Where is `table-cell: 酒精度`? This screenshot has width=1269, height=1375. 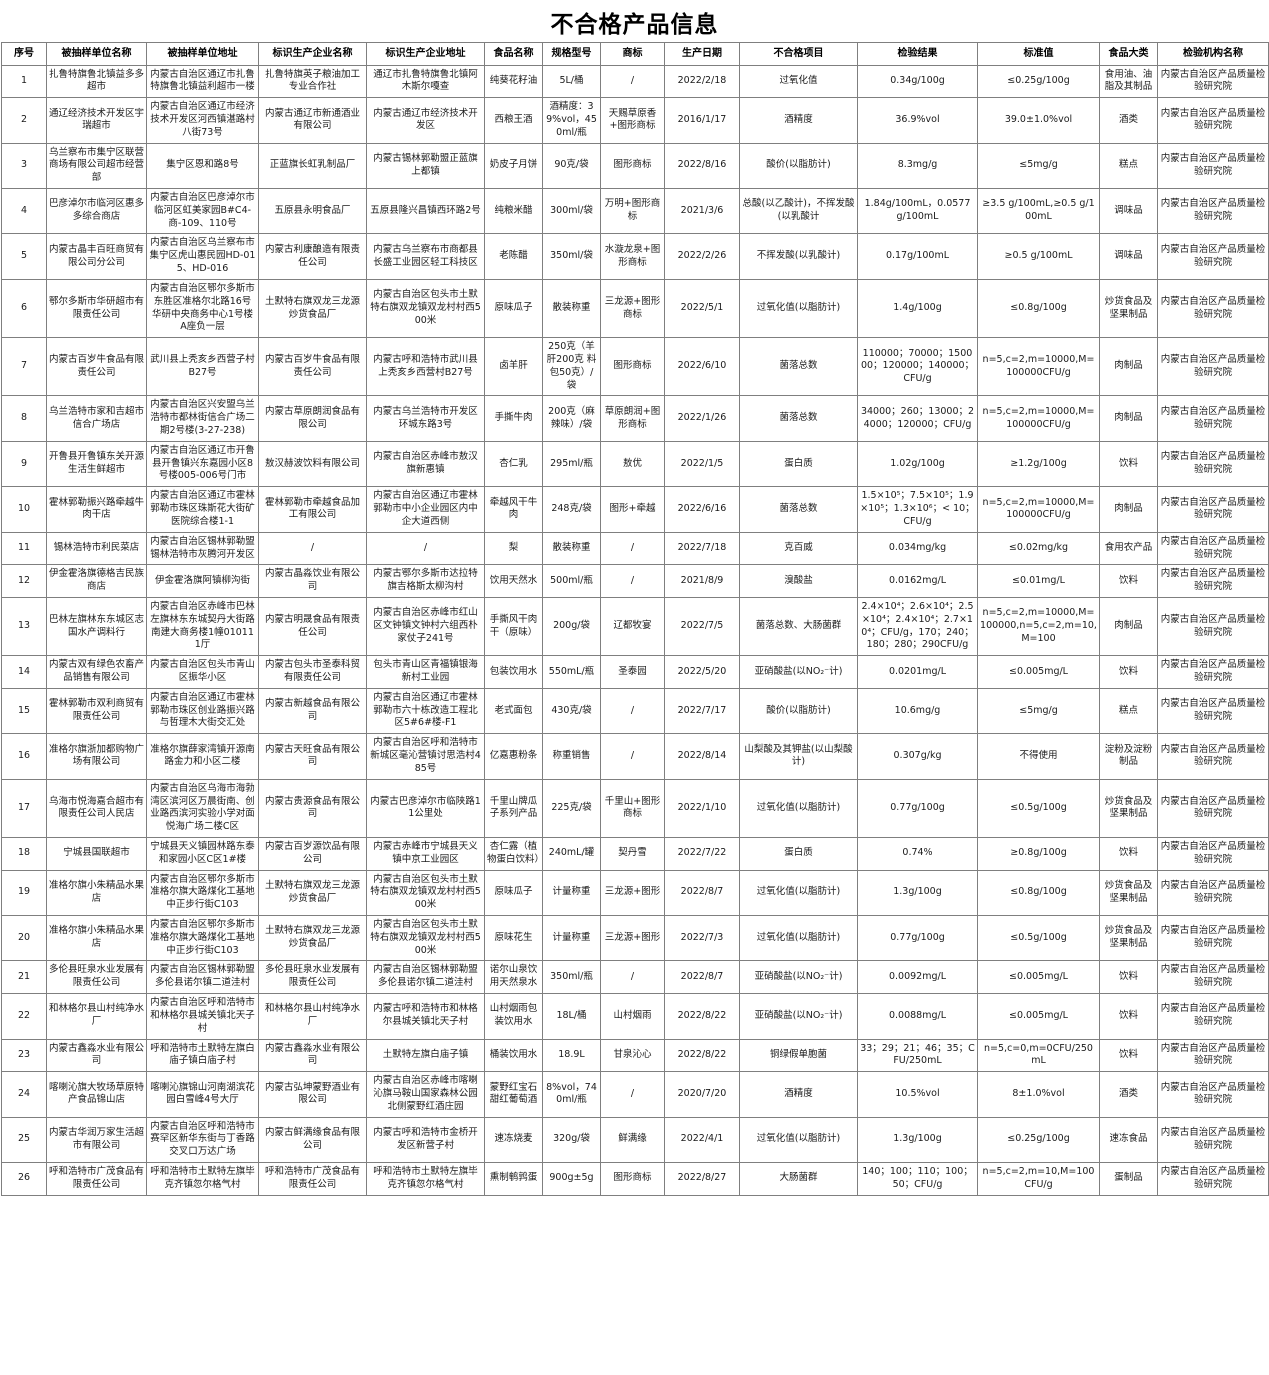
table-cell: 酒精度 is located at coordinates (798, 120).